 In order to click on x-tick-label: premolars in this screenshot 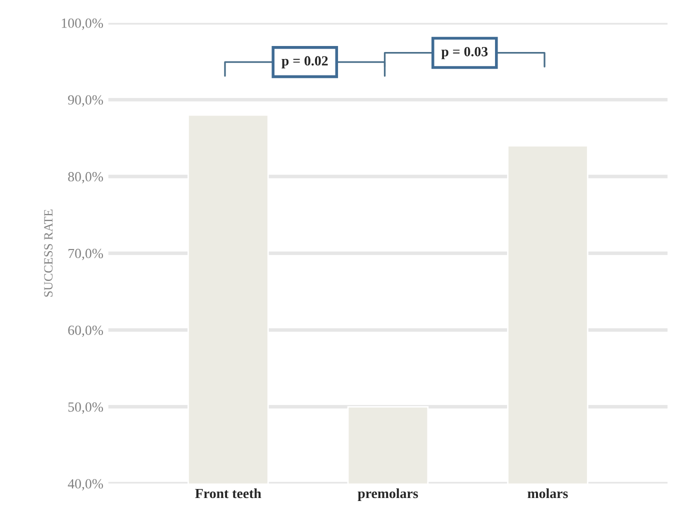, I will do `click(388, 495)`.